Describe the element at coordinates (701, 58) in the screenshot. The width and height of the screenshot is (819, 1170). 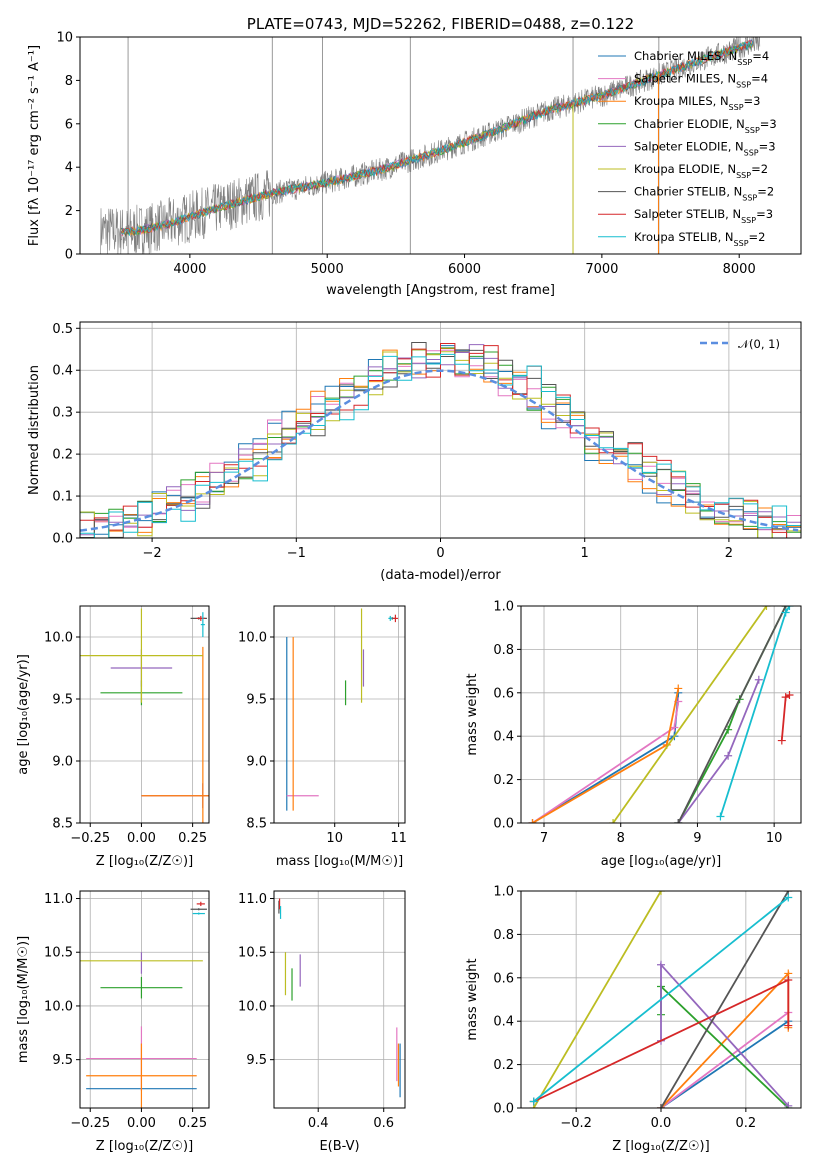
I see `legend-label-chabrier-miles: Chabrier MILES, NSSP=4` at that location.